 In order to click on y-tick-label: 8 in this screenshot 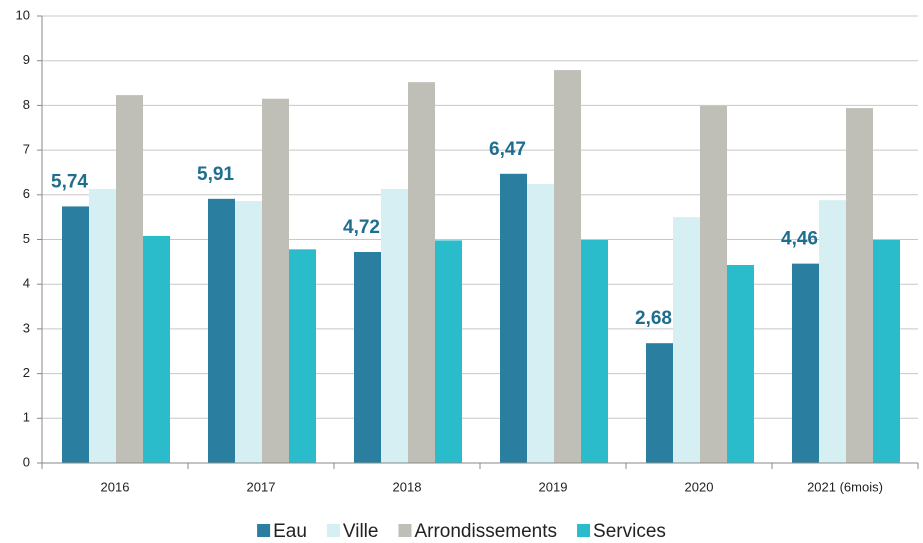, I will do `click(26, 104)`.